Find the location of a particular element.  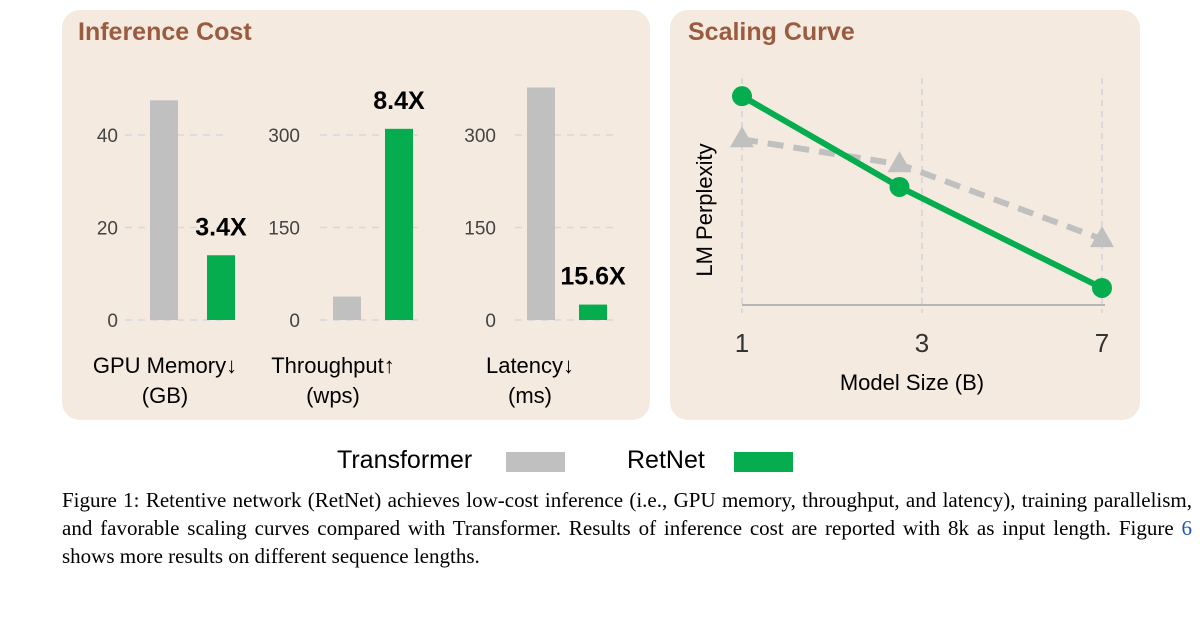

x-axis-label: GPU Memory↓ is located at coordinates (165, 365).